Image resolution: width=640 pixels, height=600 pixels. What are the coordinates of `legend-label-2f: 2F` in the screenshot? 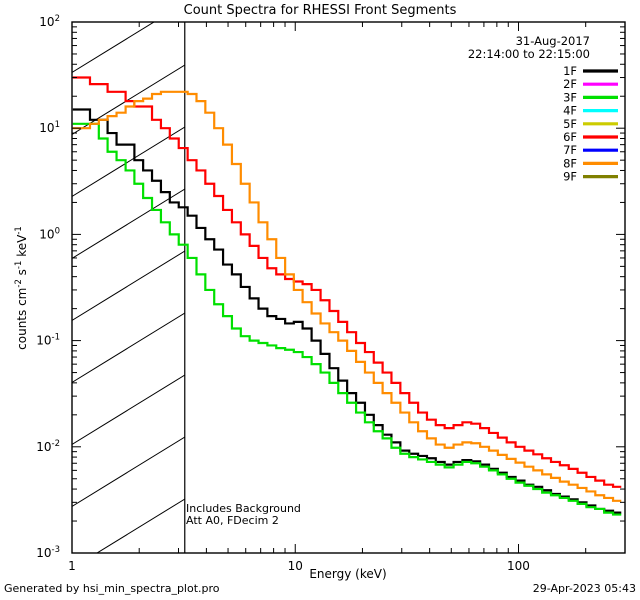 It's located at (570, 84).